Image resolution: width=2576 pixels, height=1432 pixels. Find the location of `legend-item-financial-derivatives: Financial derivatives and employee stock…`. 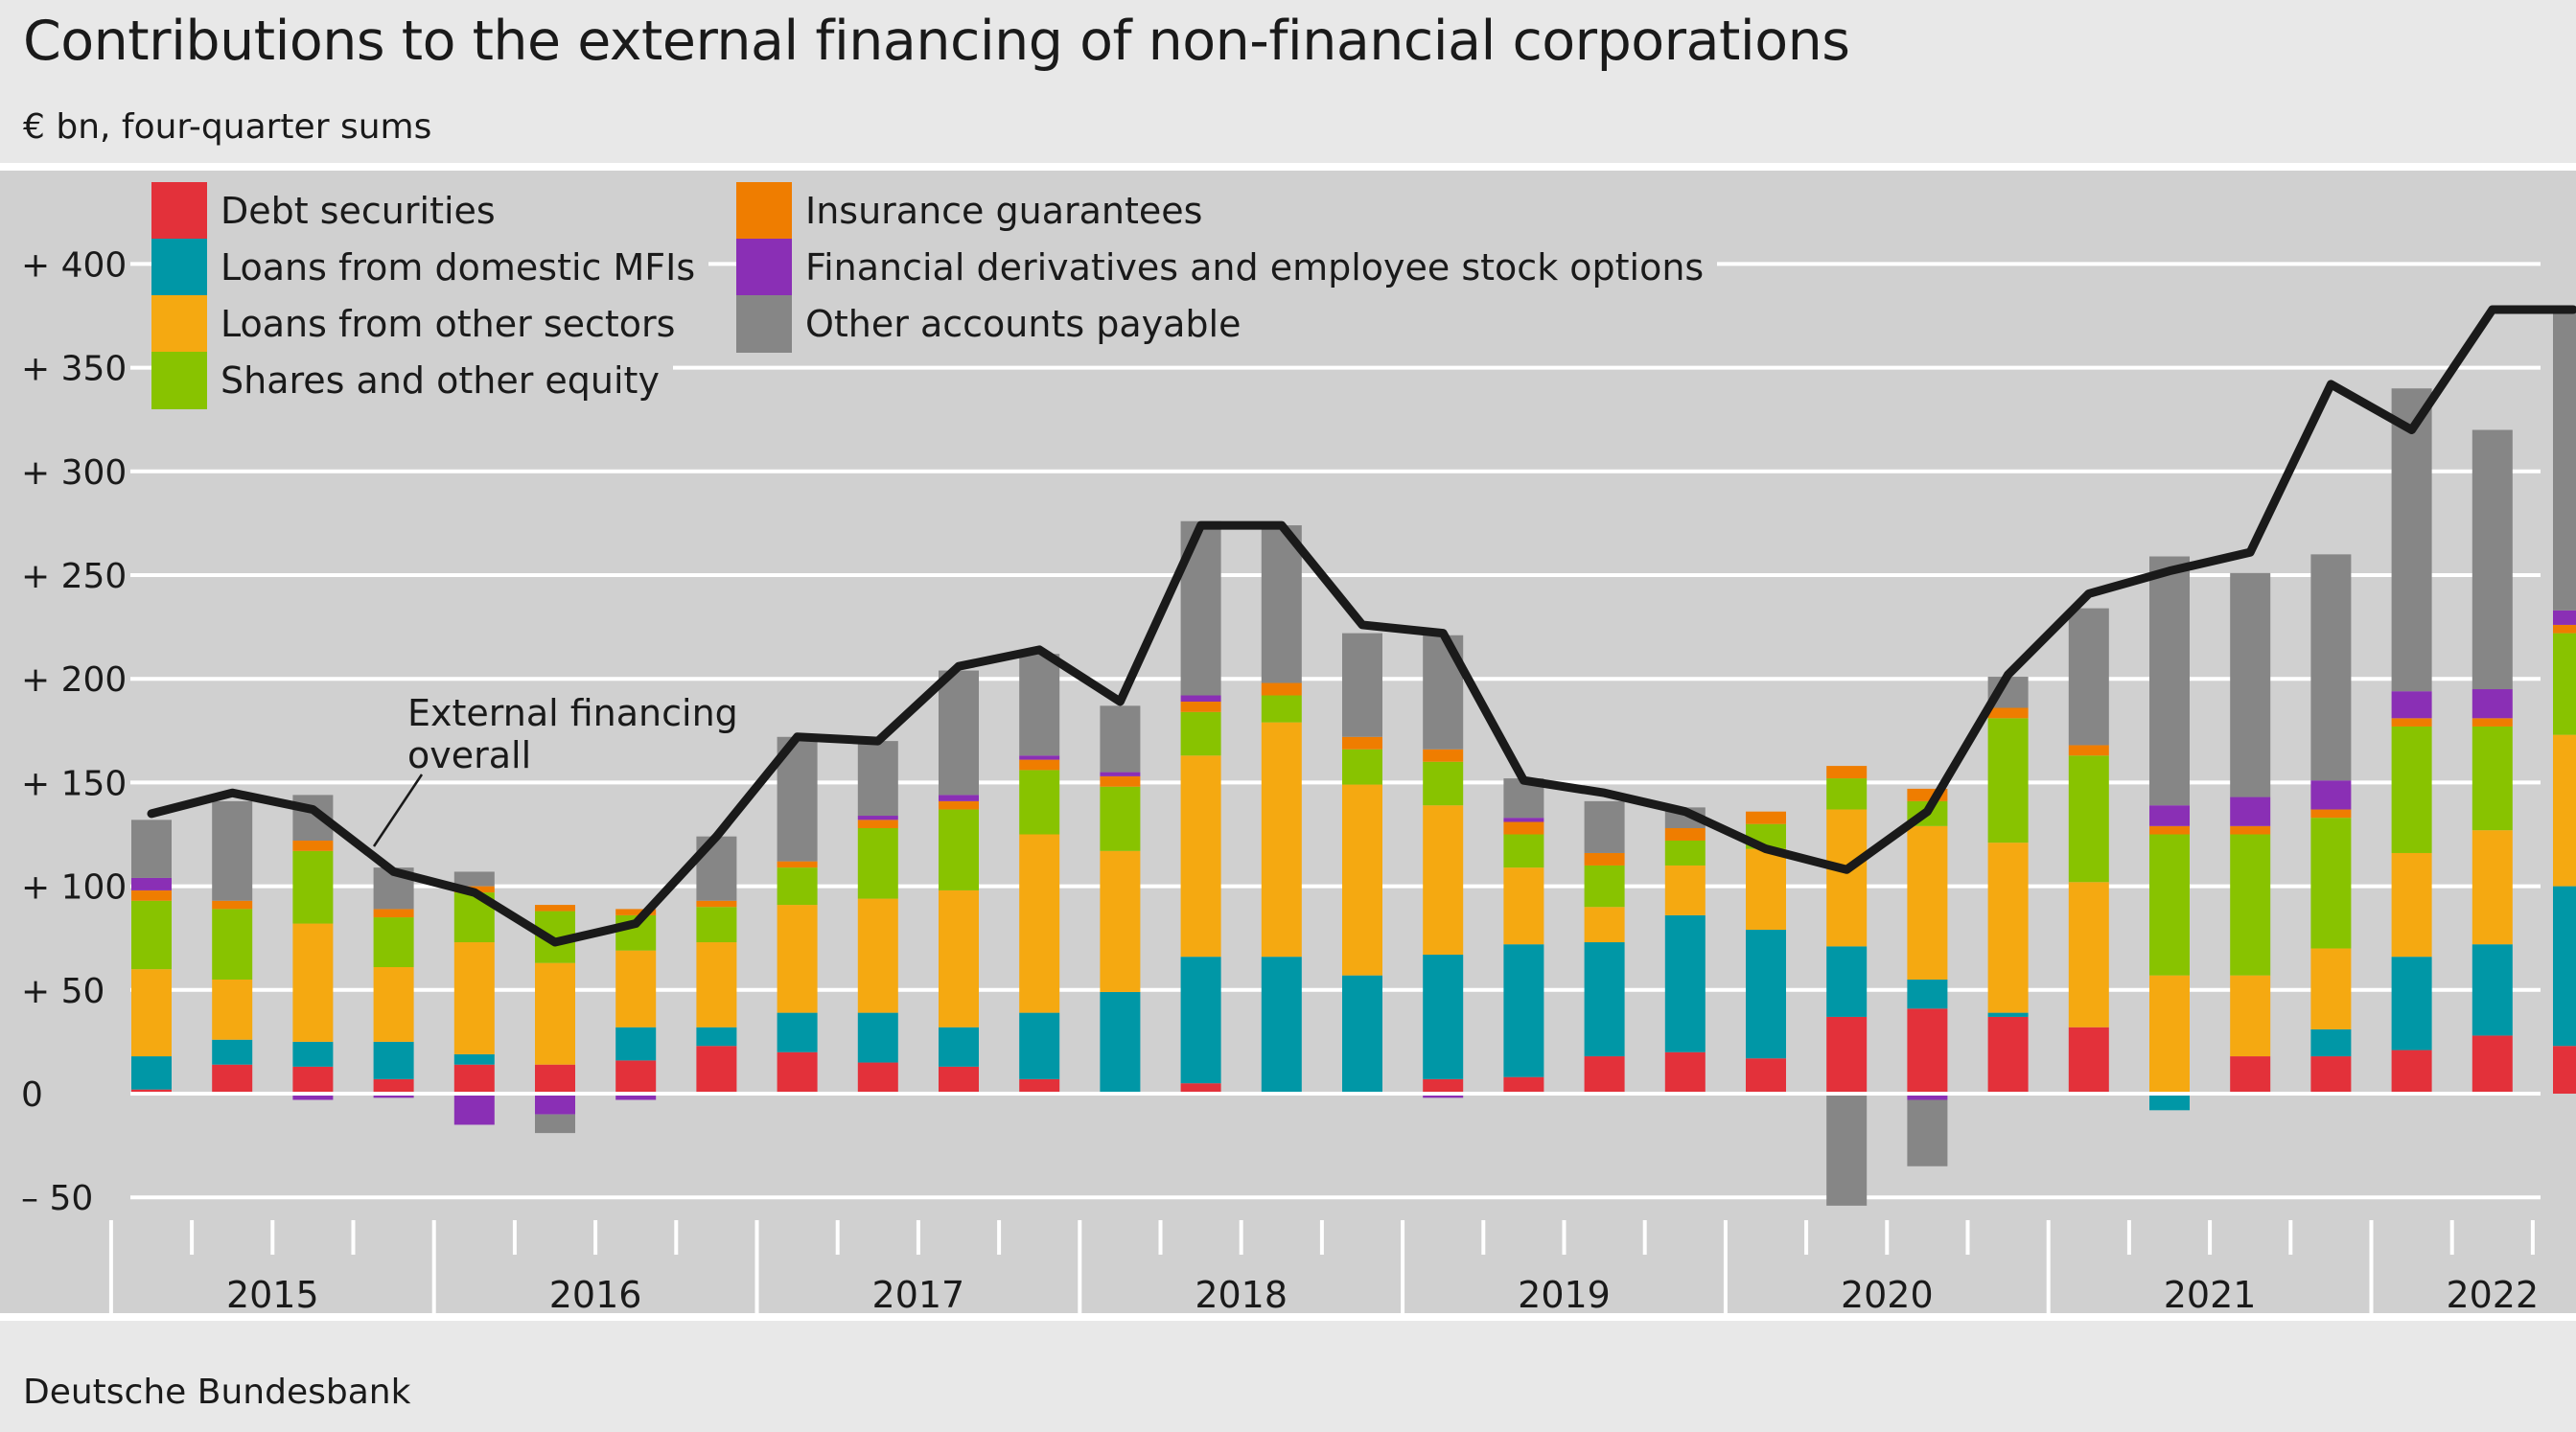

legend-item-financial-derivatives: Financial derivatives and employee stock… is located at coordinates (1227, 267).